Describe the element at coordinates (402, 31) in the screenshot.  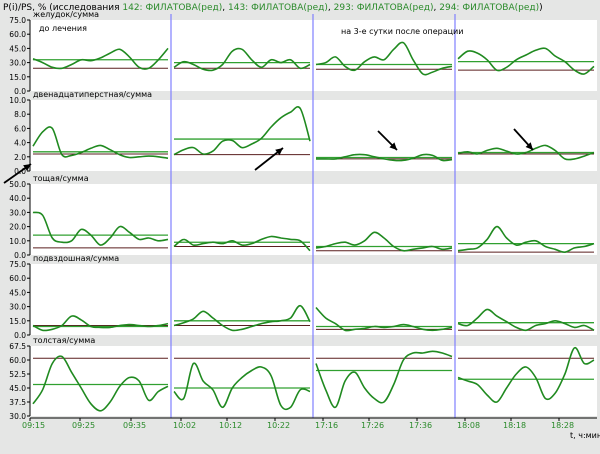
I see `annotation-after-surgery: на 3-е сутки после операции` at that location.